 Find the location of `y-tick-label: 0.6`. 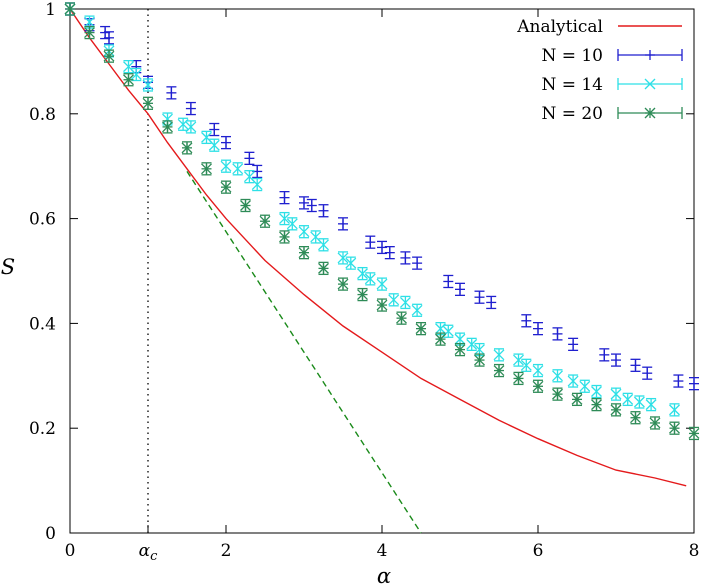

y-tick-label: 0.6 is located at coordinates (42, 220).